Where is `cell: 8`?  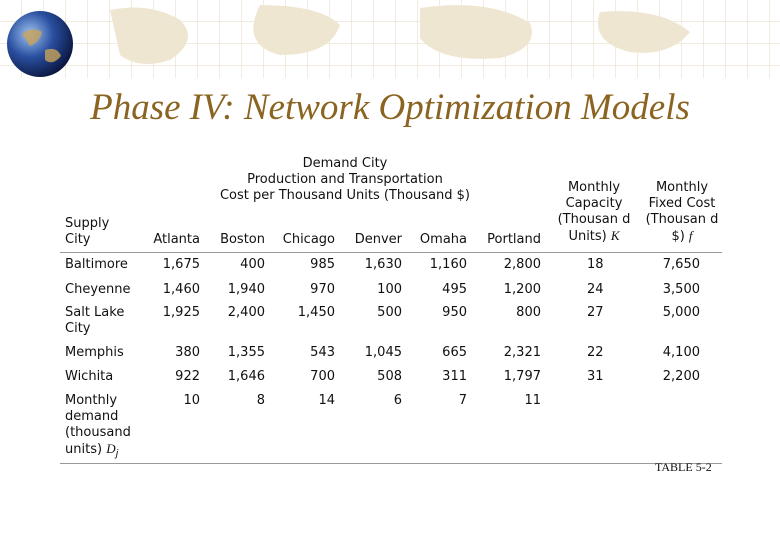
cell: 8 is located at coordinates (260, 400).